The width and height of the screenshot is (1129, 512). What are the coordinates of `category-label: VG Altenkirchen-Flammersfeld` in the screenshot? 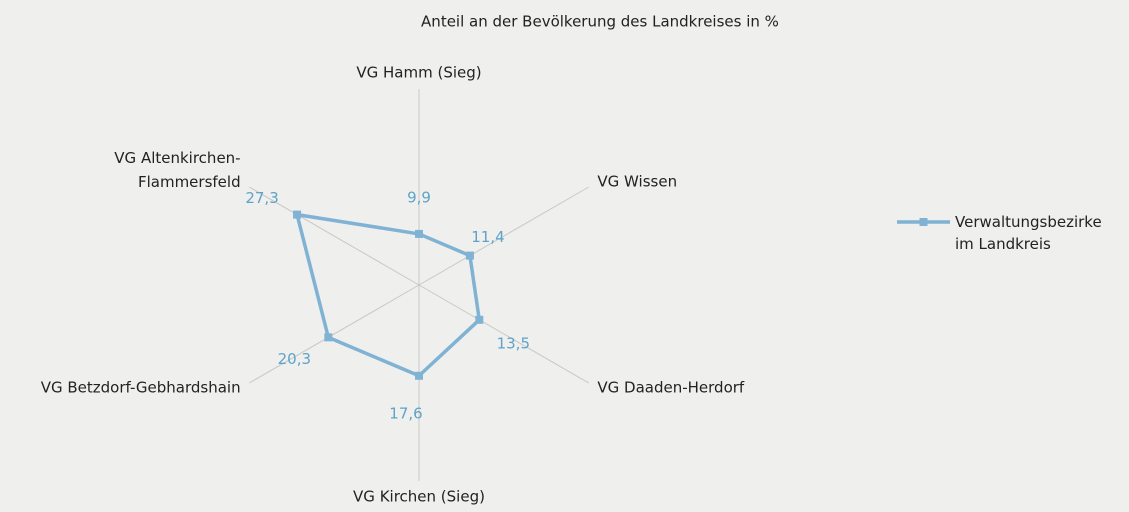 It's located at (177, 170).